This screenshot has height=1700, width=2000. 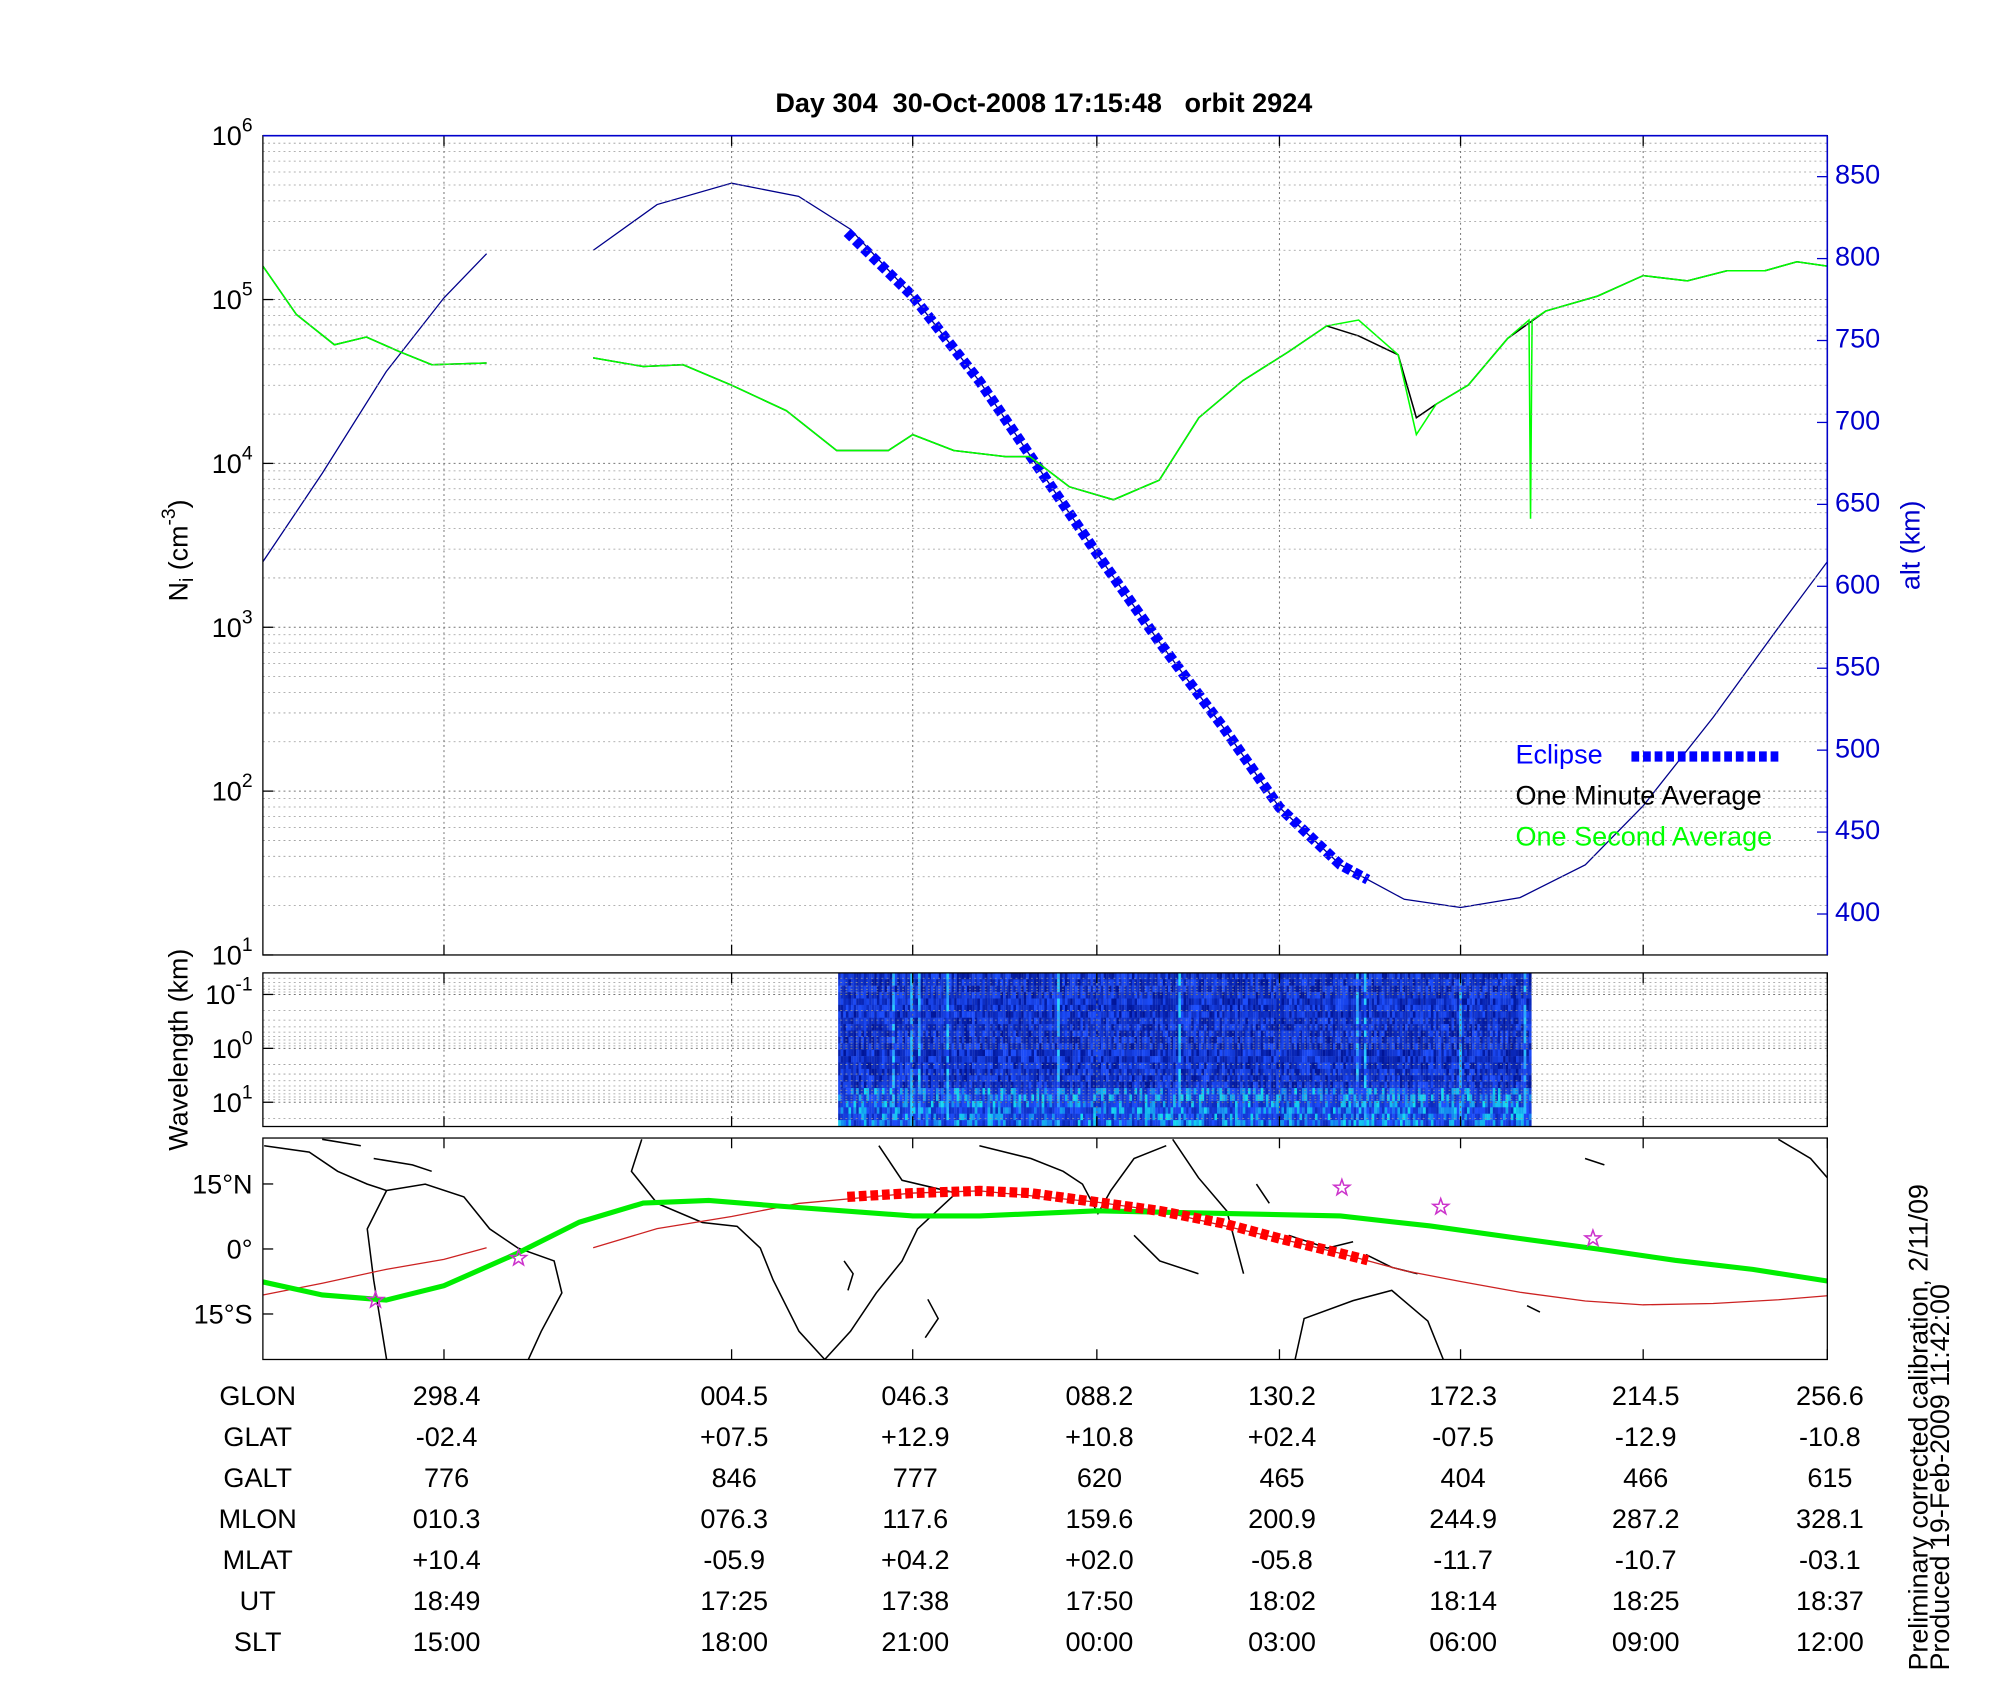 I want to click on table-cell: 130.2, so click(x=1282, y=1396).